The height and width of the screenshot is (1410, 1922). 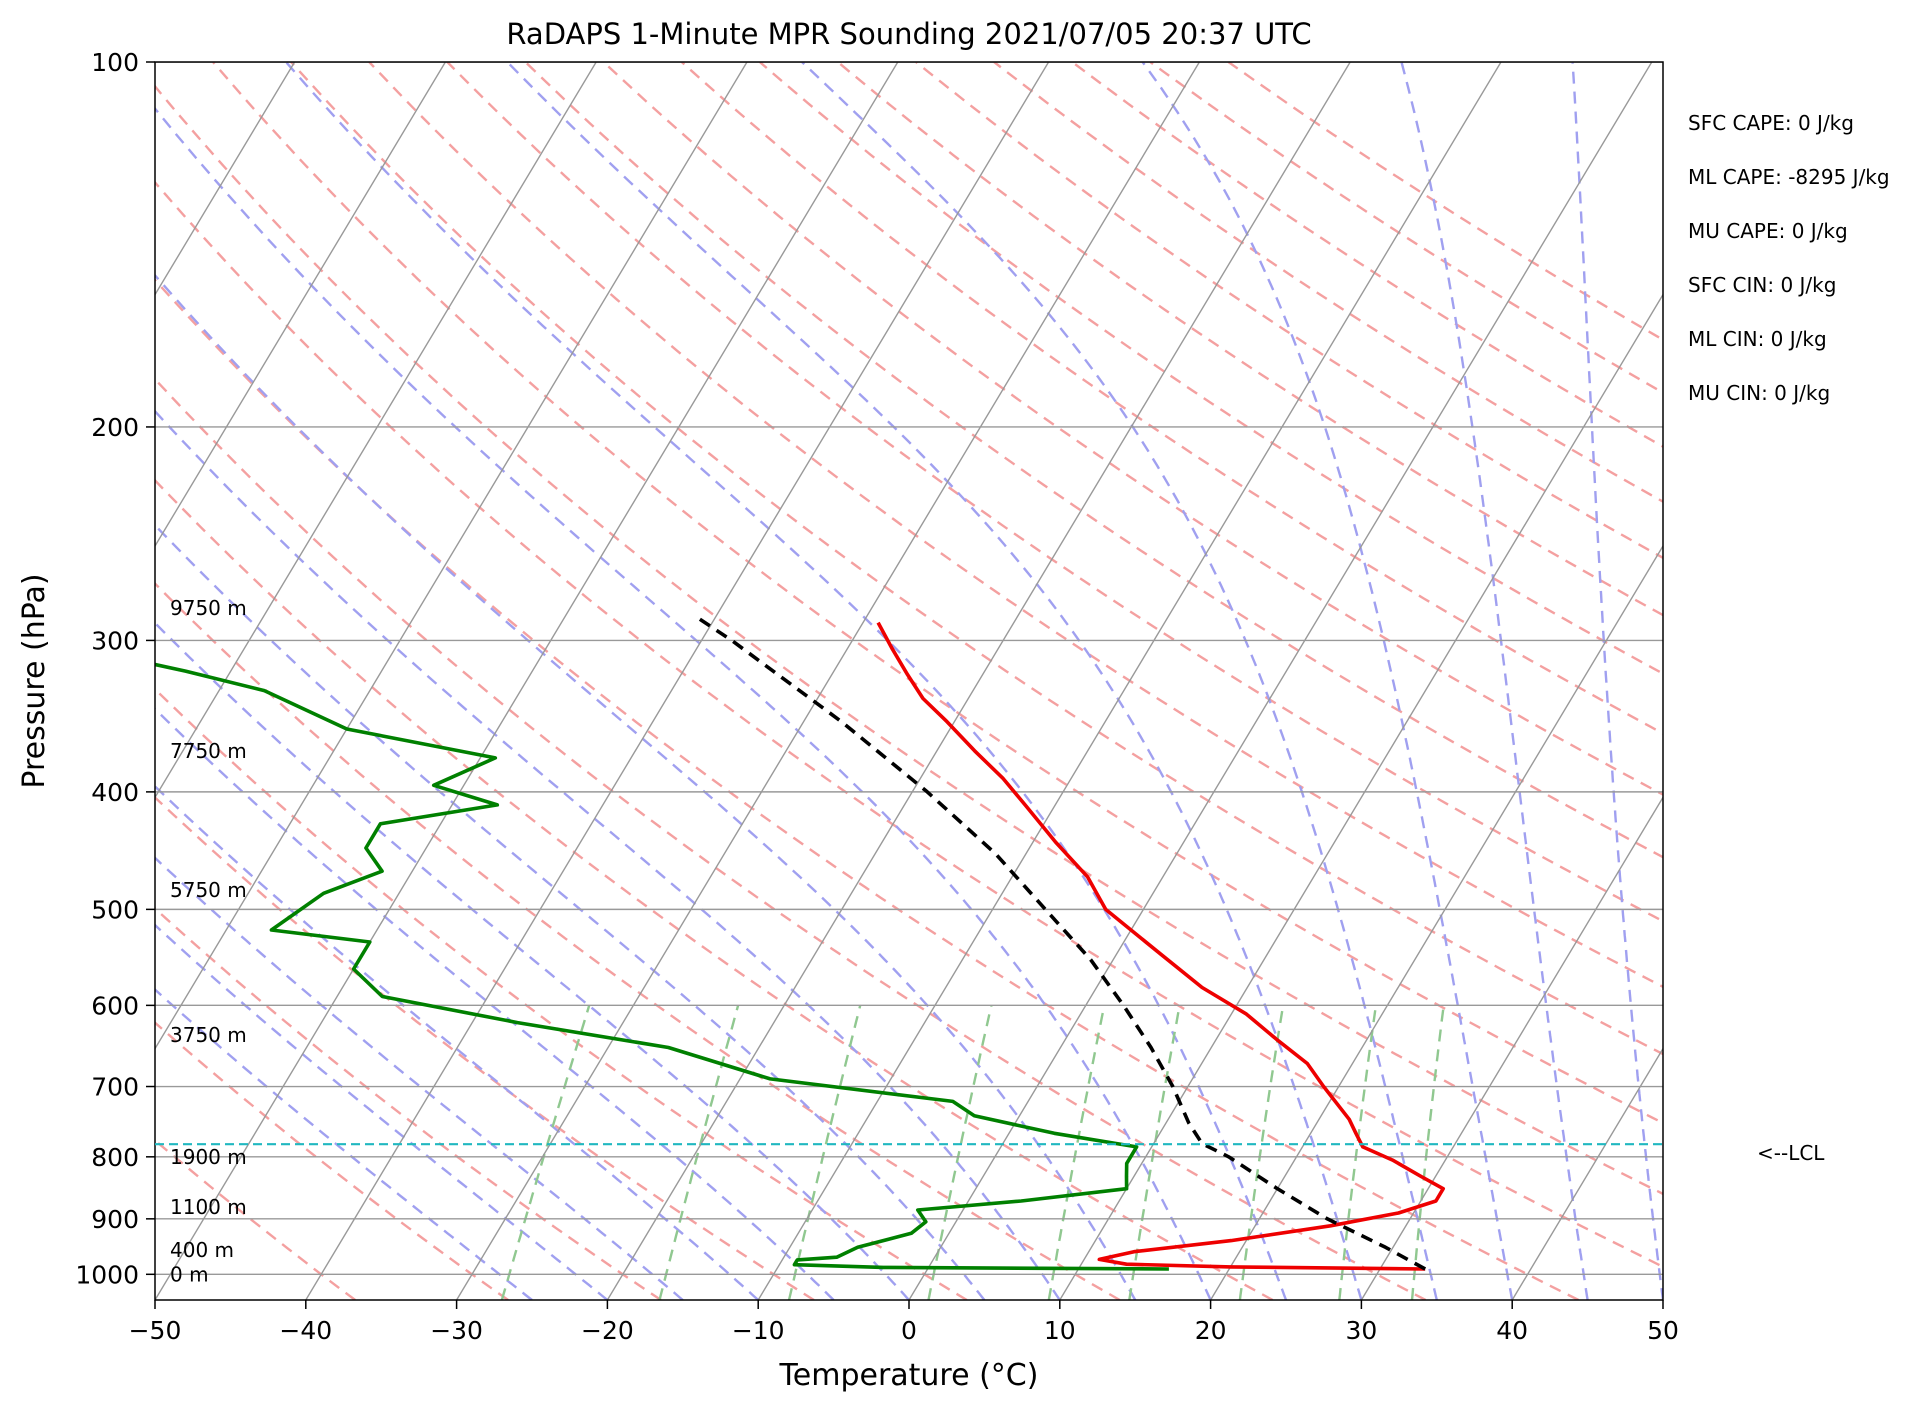 What do you see at coordinates (115, 909) in the screenshot?
I see `y-tick-label: 500` at bounding box center [115, 909].